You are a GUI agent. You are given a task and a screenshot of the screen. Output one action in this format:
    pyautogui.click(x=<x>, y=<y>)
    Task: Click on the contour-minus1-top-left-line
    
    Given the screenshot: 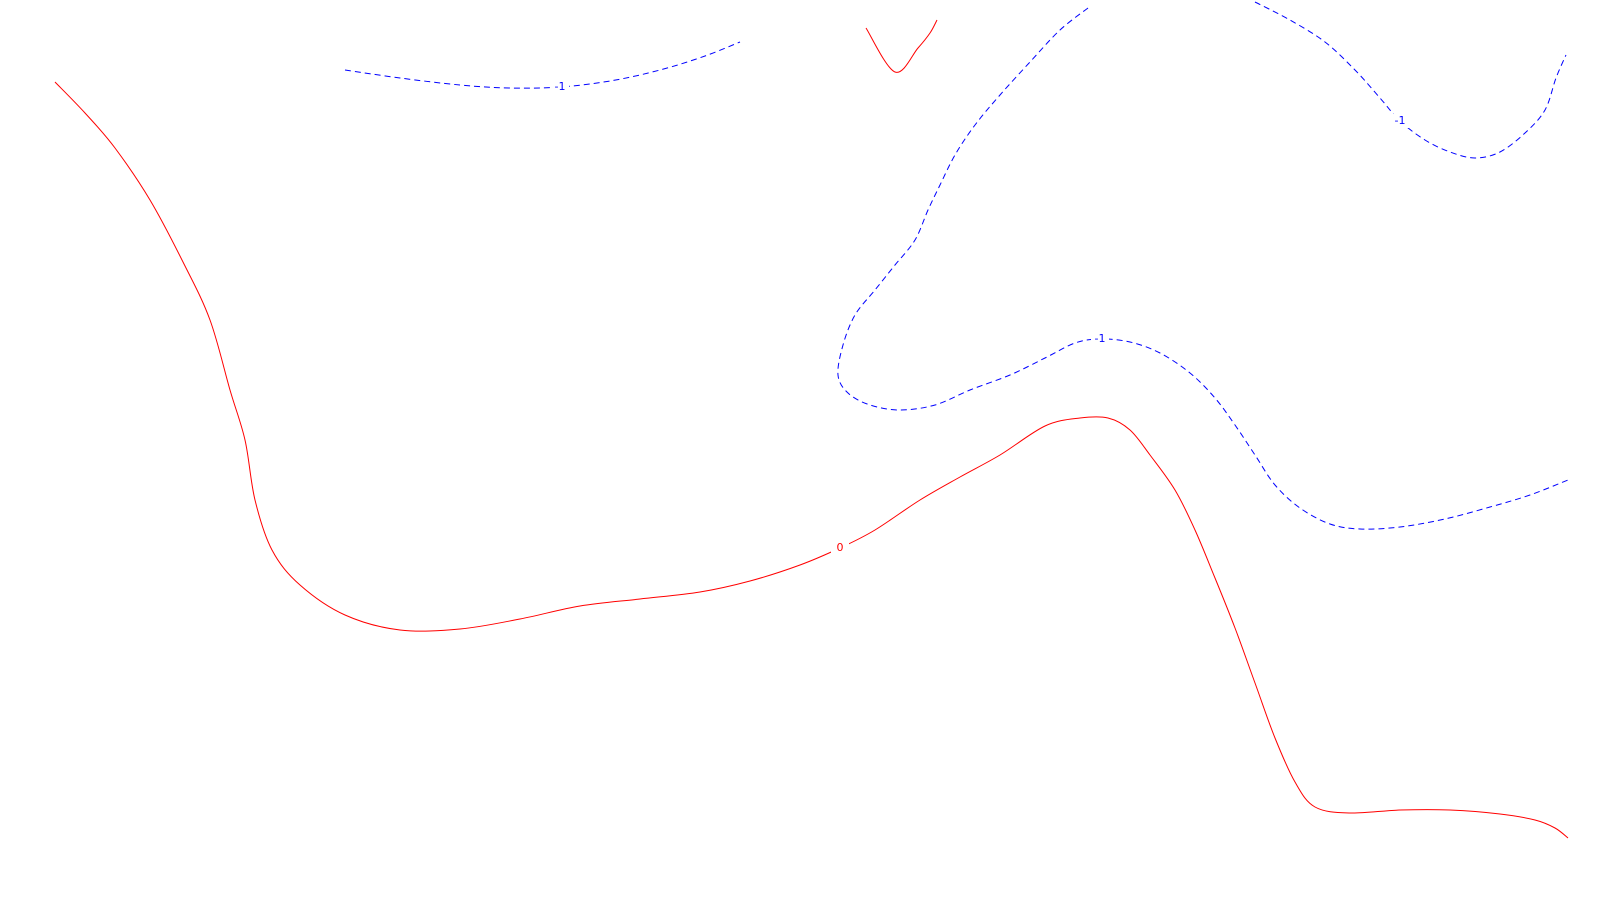 What is the action you would take?
    pyautogui.click(x=542, y=65)
    